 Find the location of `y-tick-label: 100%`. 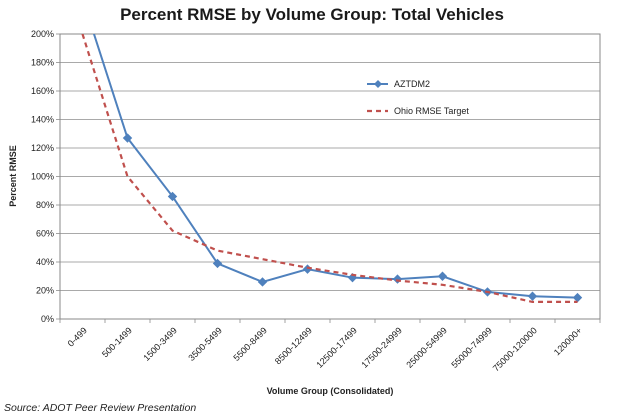

y-tick-label: 100% is located at coordinates (42, 177).